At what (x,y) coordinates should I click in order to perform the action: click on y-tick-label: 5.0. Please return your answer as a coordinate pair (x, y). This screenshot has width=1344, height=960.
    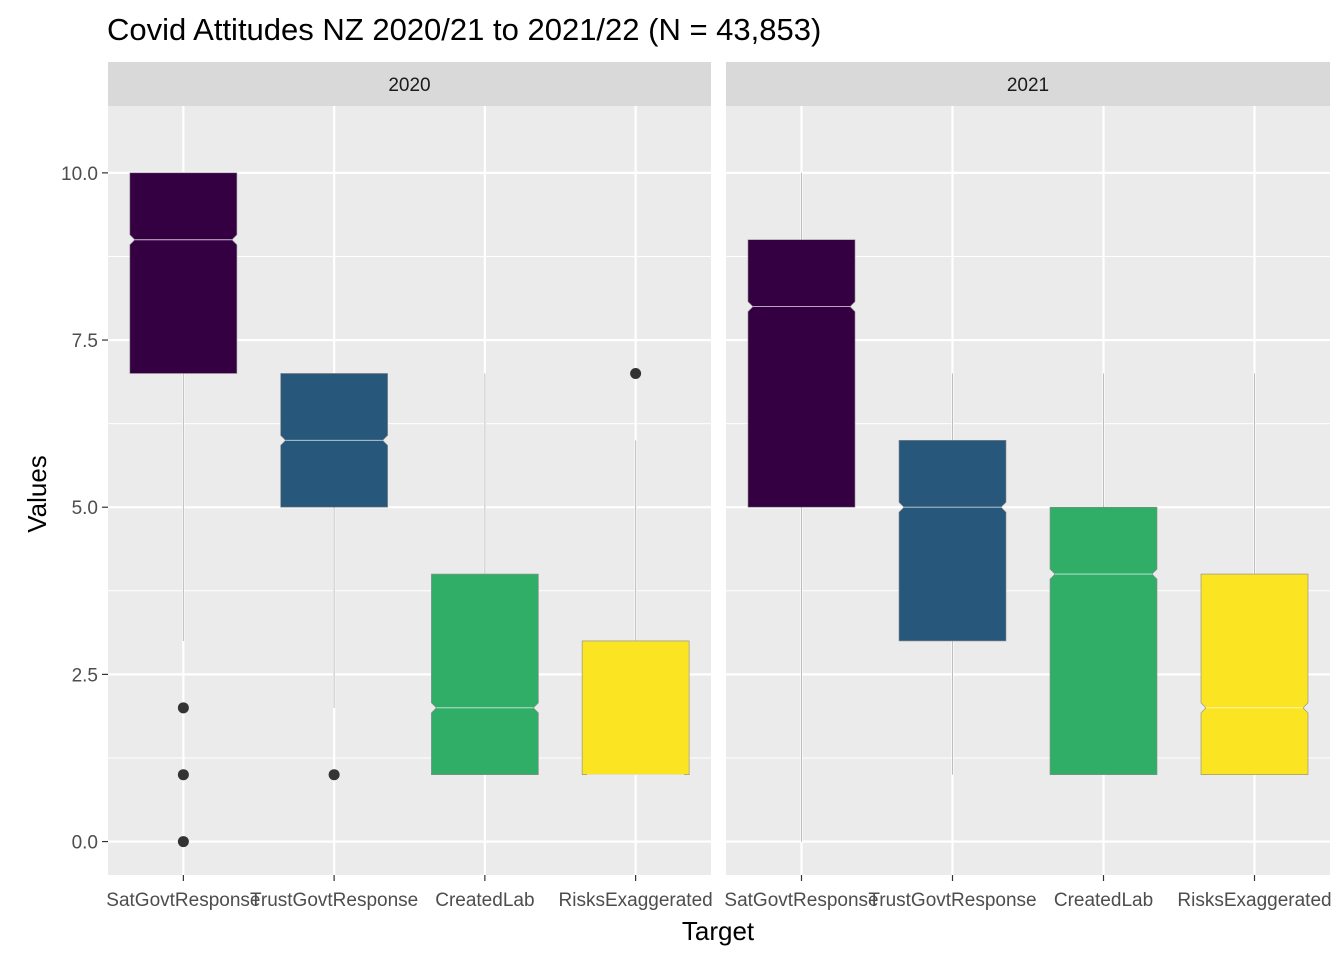
    Looking at the image, I should click on (85, 508).